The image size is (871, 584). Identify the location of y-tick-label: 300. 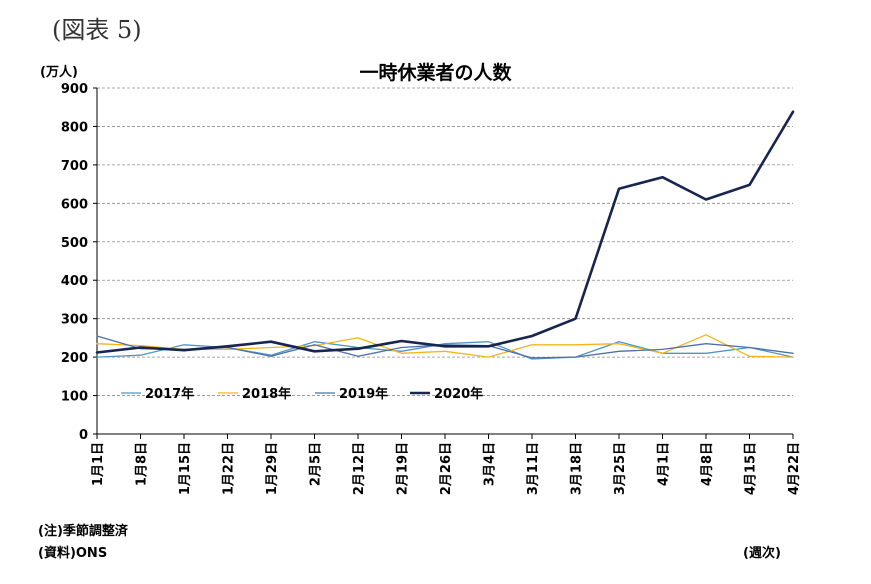
(74, 320).